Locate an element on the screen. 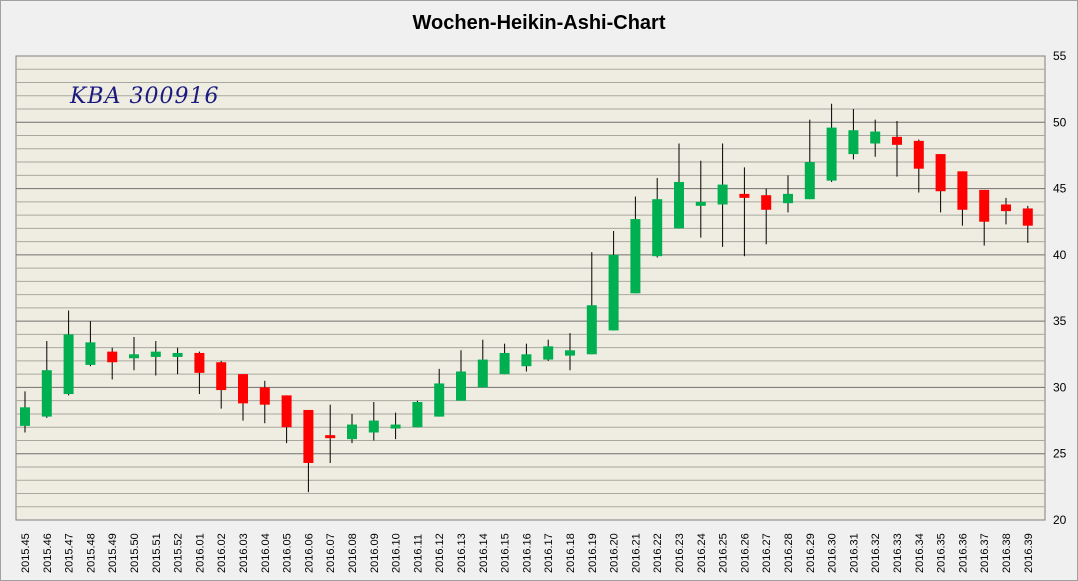  x-tick-label: 2016.02 is located at coordinates (222, 553).